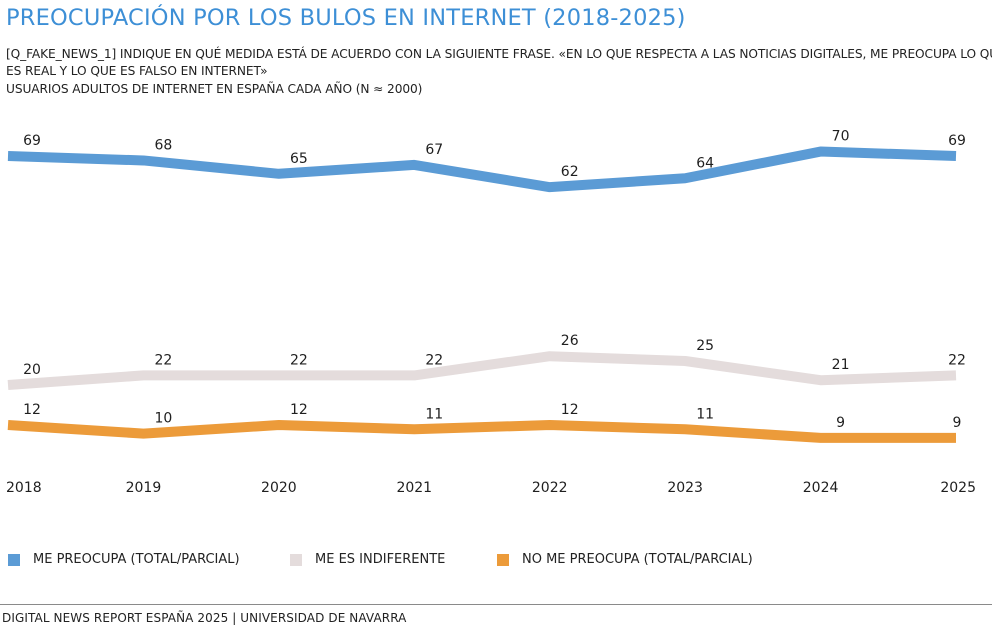 This screenshot has height=630, width=992. Describe the element at coordinates (685, 488) in the screenshot. I see `x-tick-label: 2023` at that location.